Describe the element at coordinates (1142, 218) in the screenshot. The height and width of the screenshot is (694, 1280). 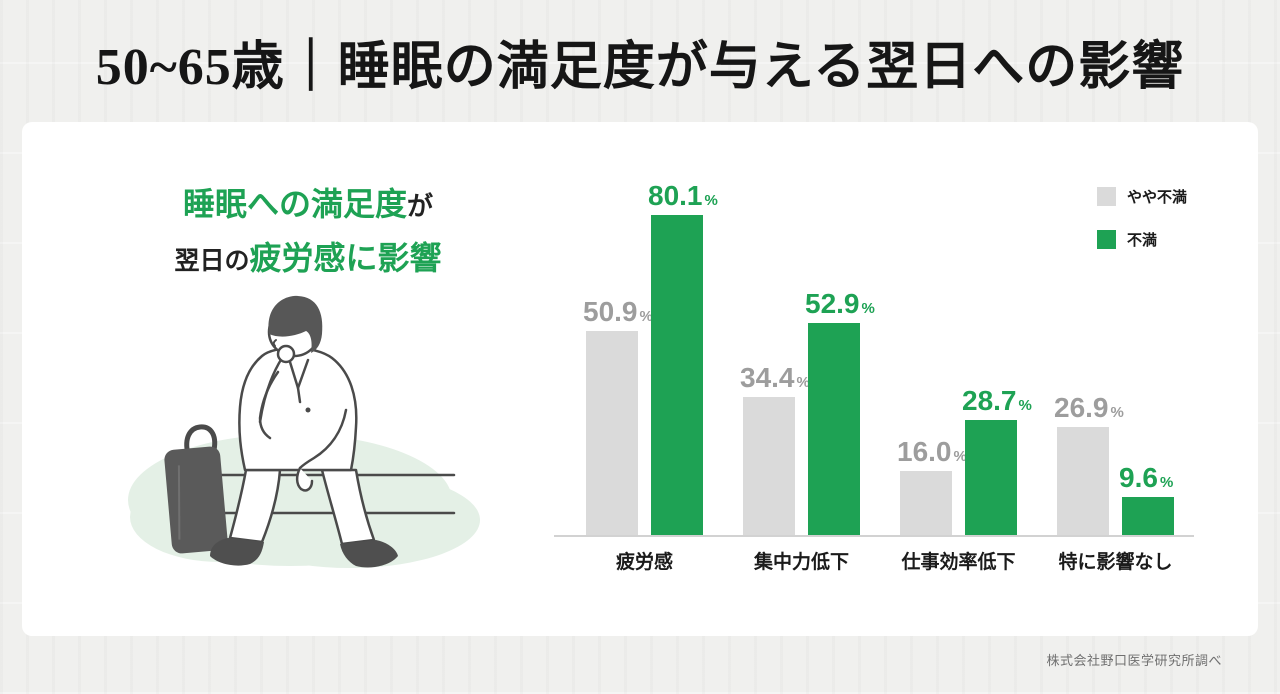
I see `chart-legend: やや不満 不満` at that location.